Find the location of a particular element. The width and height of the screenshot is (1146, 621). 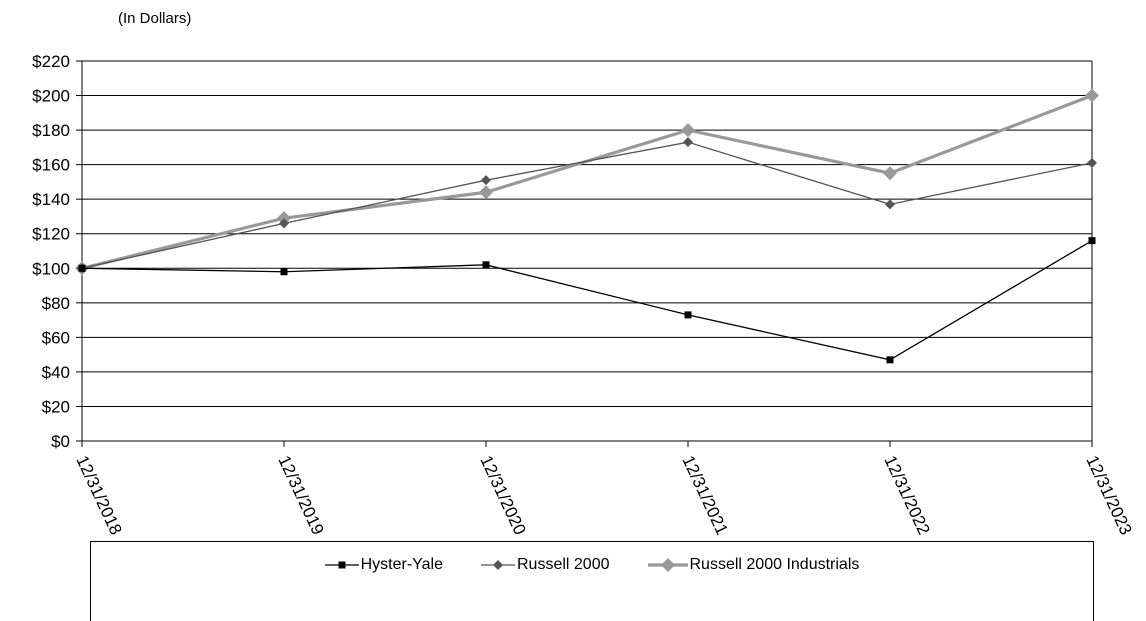

y-tick-label: $120 is located at coordinates (51, 234).